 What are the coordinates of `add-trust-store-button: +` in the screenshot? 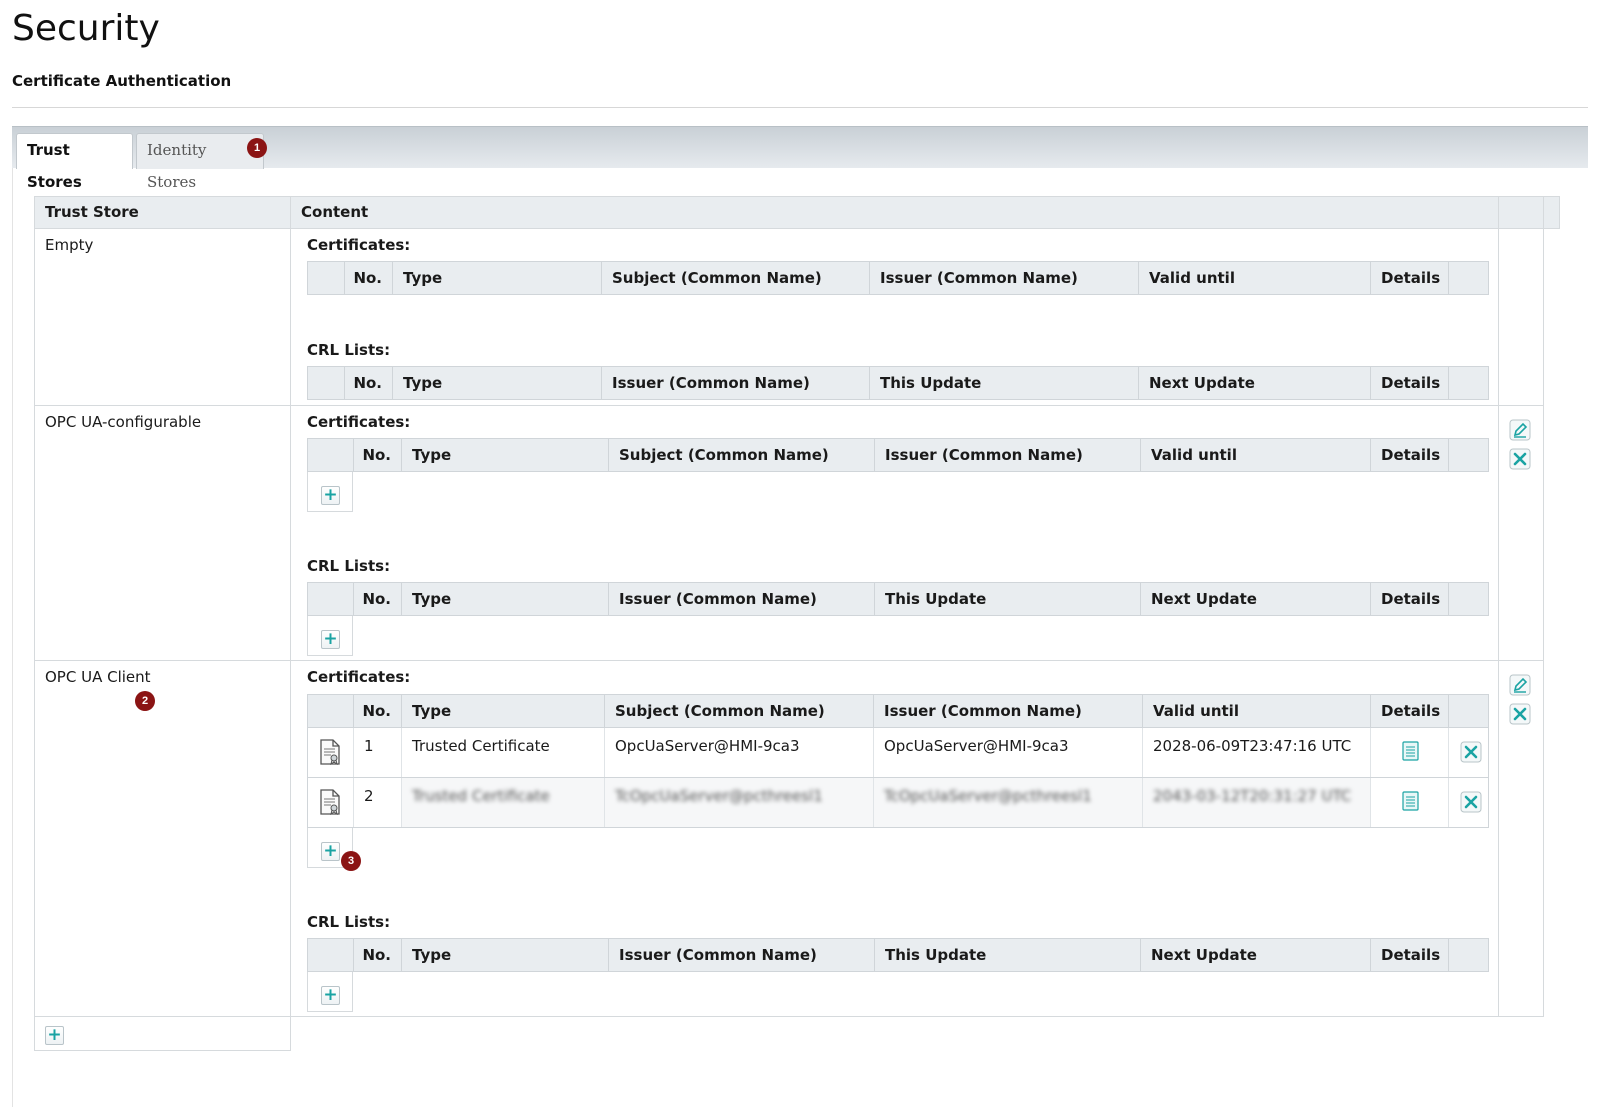 It's located at (54, 1035).